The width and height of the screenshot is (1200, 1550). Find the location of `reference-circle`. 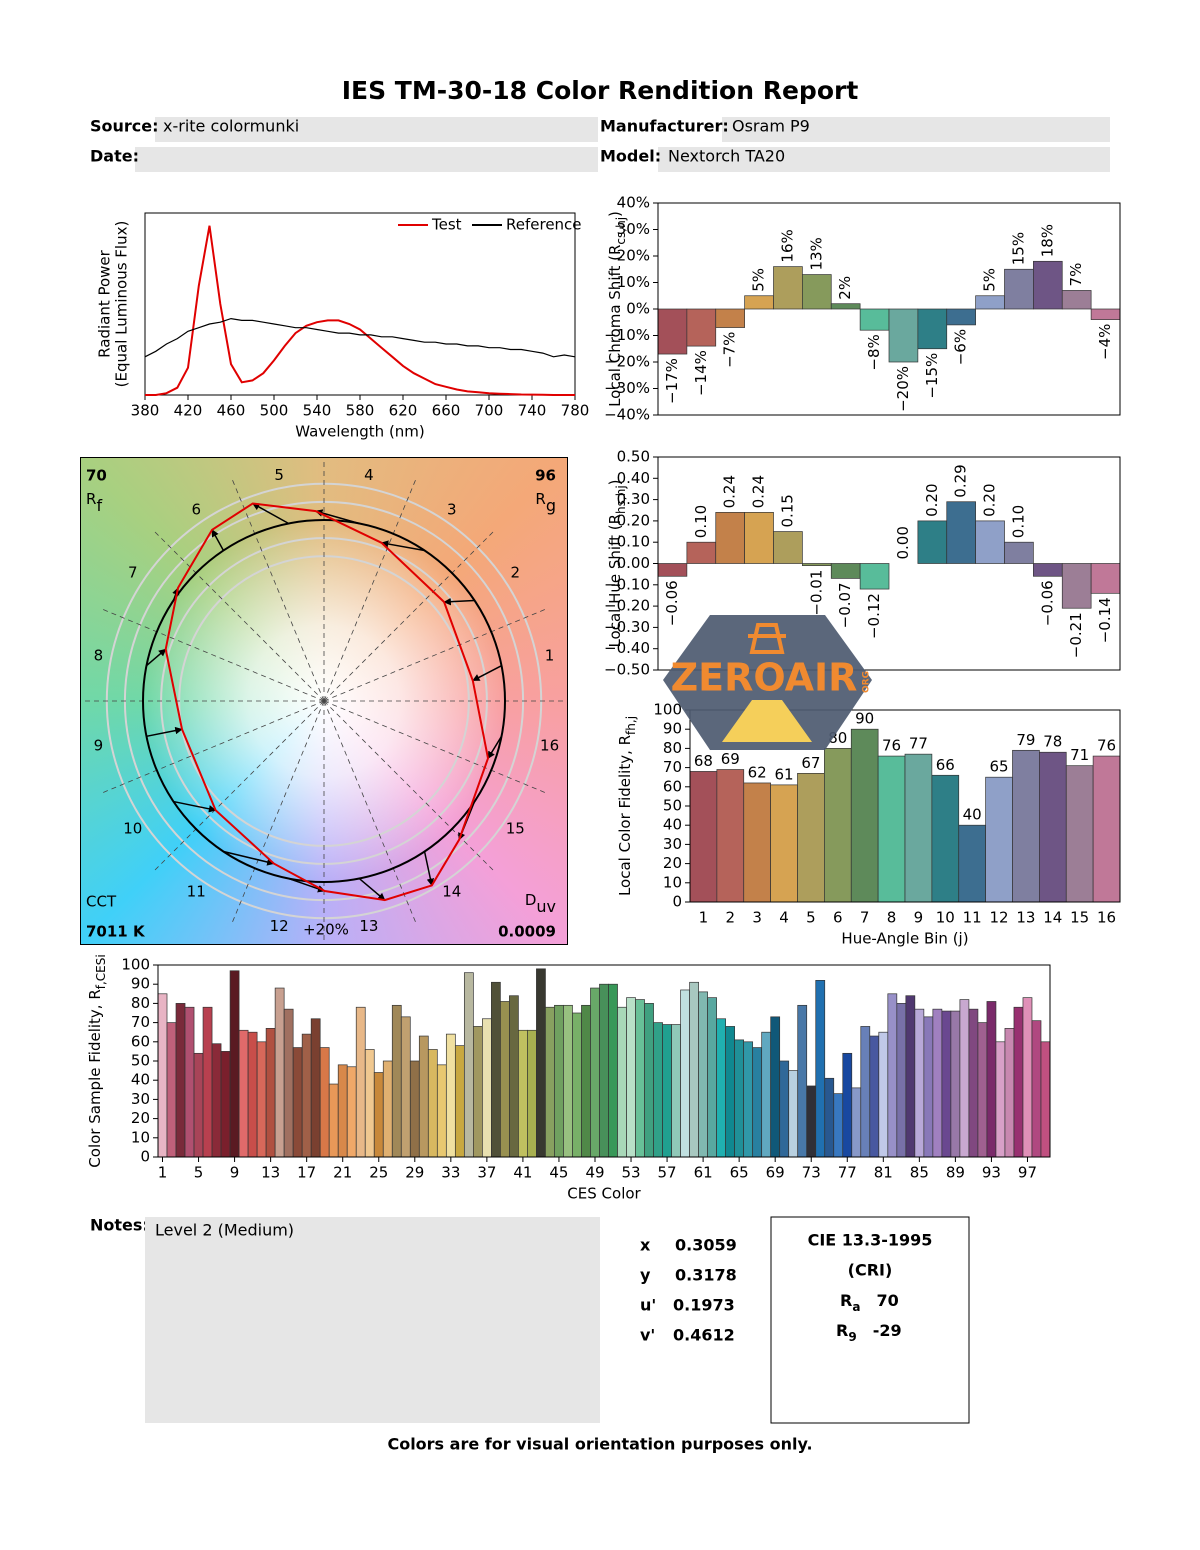

reference-circle is located at coordinates (324, 701).